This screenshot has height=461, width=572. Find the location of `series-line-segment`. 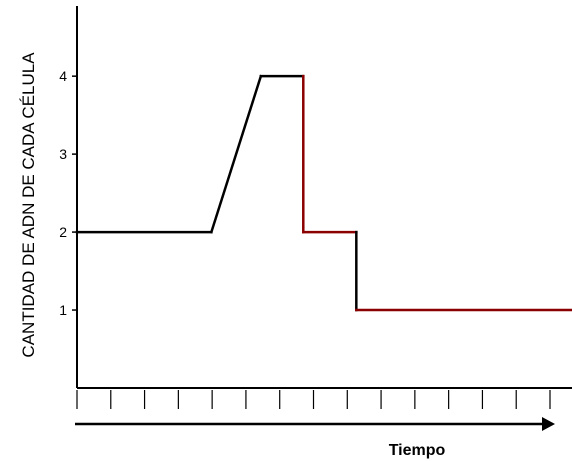

series-line-segment is located at coordinates (236, 154).